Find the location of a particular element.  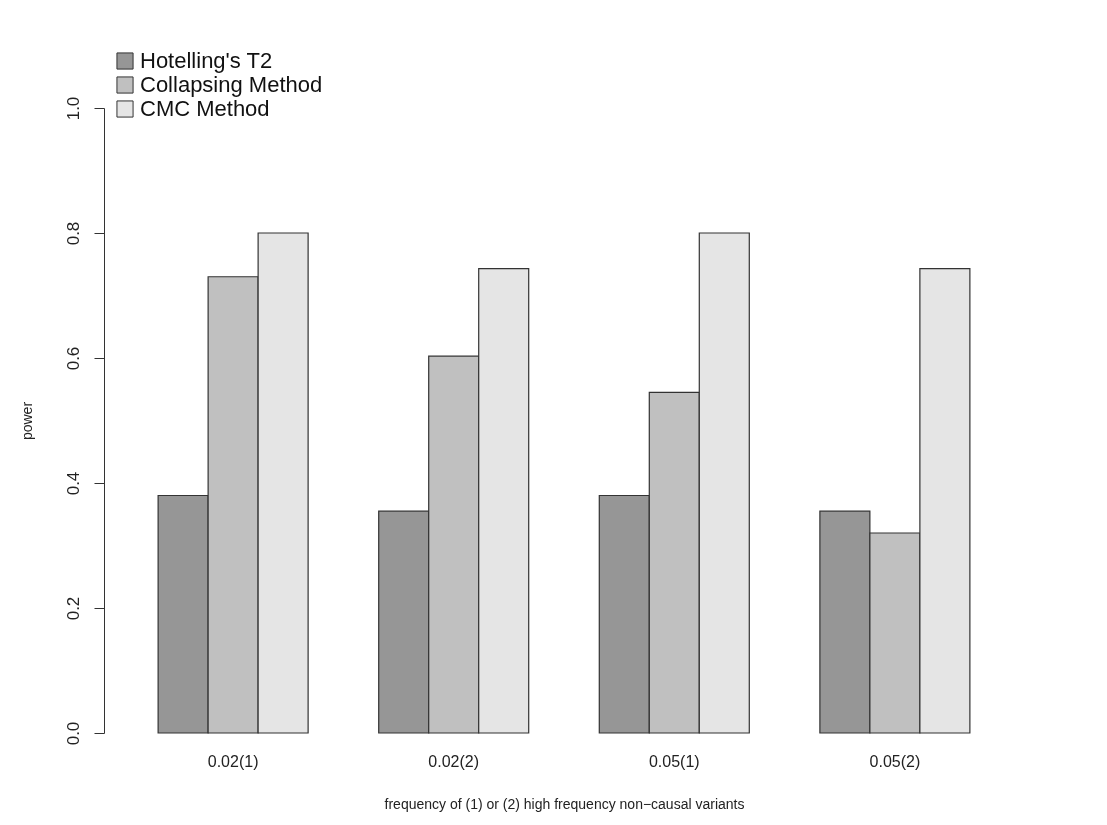

x-tick-label: 0.05(2) is located at coordinates (895, 761).